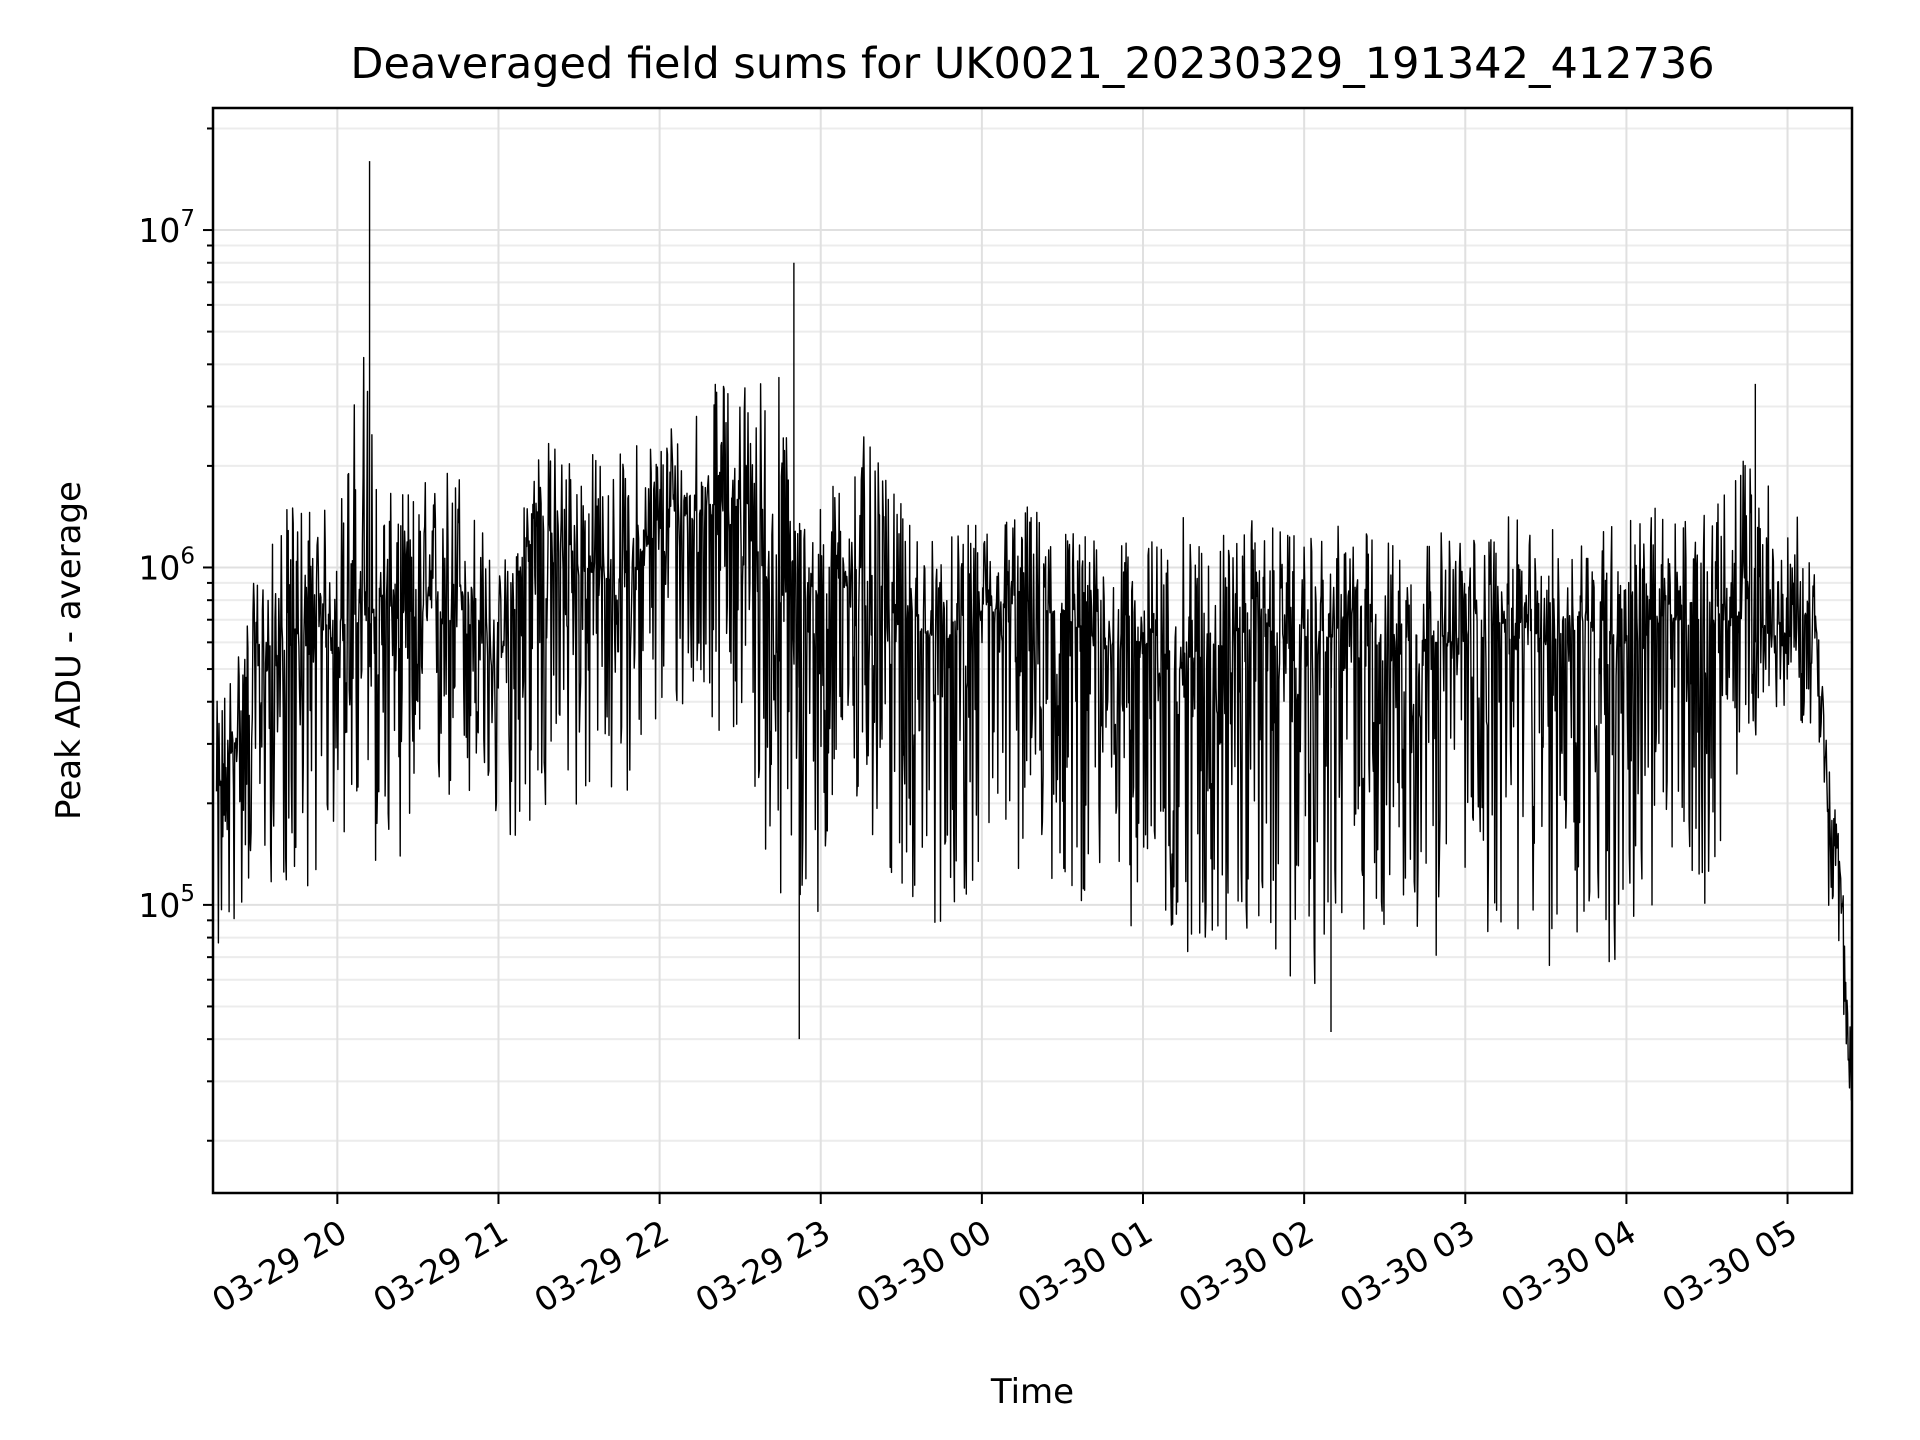 This screenshot has width=1920, height=1440. I want to click on y-axis-label: Peak ADU - average, so click(69, 650).